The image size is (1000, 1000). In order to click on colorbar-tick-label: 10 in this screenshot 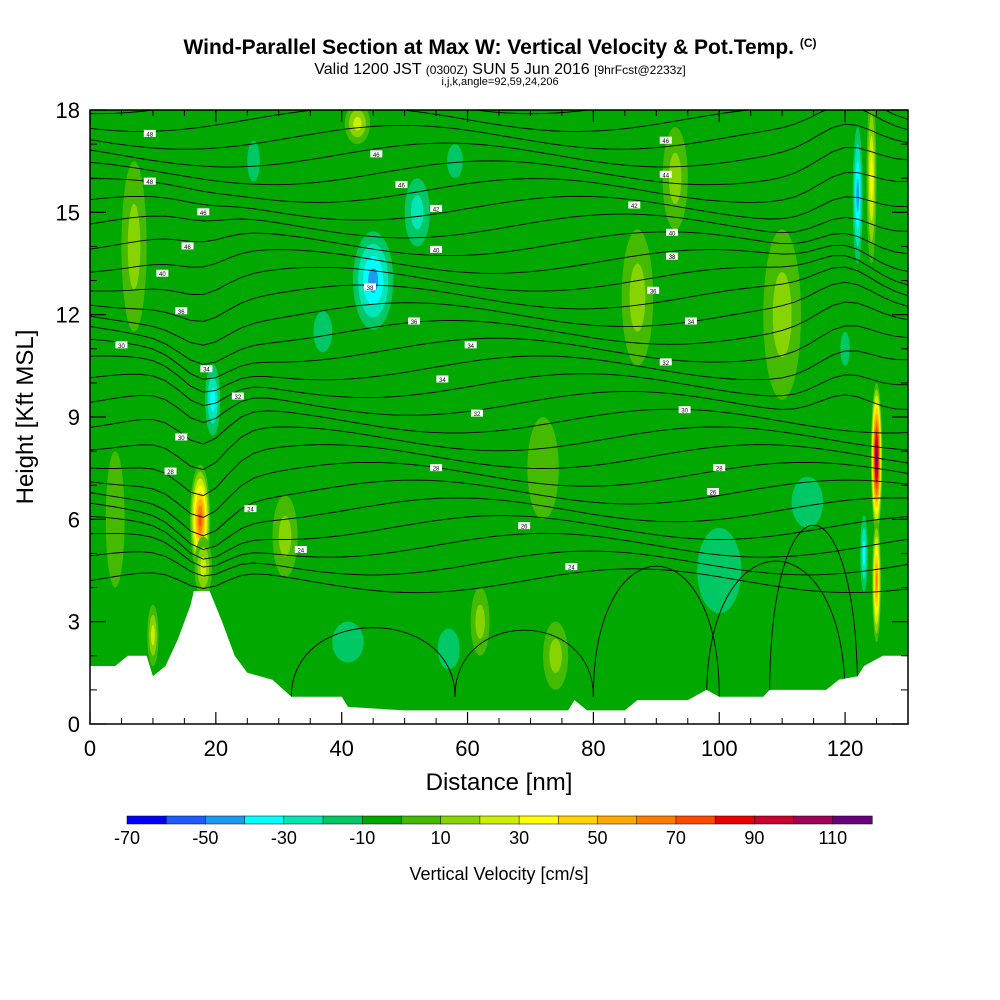, I will do `click(441, 838)`.